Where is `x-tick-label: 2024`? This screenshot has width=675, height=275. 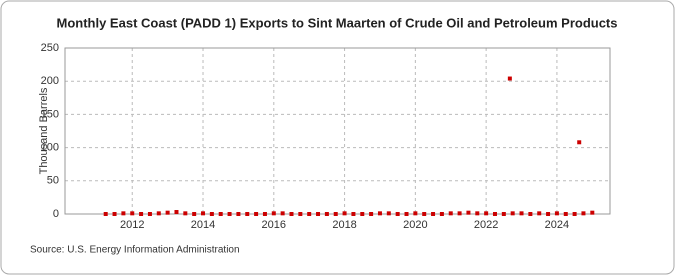 x-tick-label: 2024 is located at coordinates (557, 225).